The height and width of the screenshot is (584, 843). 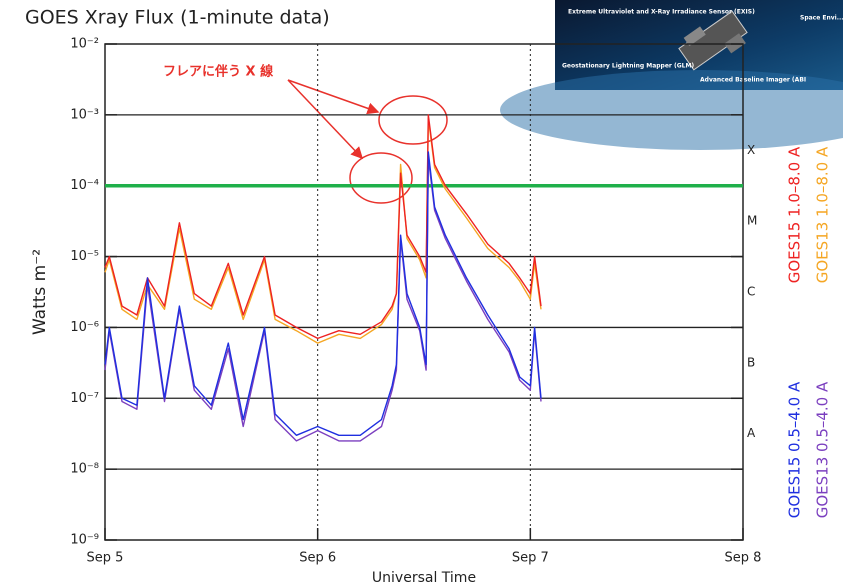 What do you see at coordinates (317, 558) in the screenshot?
I see `x-tick-label: Sep 6` at bounding box center [317, 558].